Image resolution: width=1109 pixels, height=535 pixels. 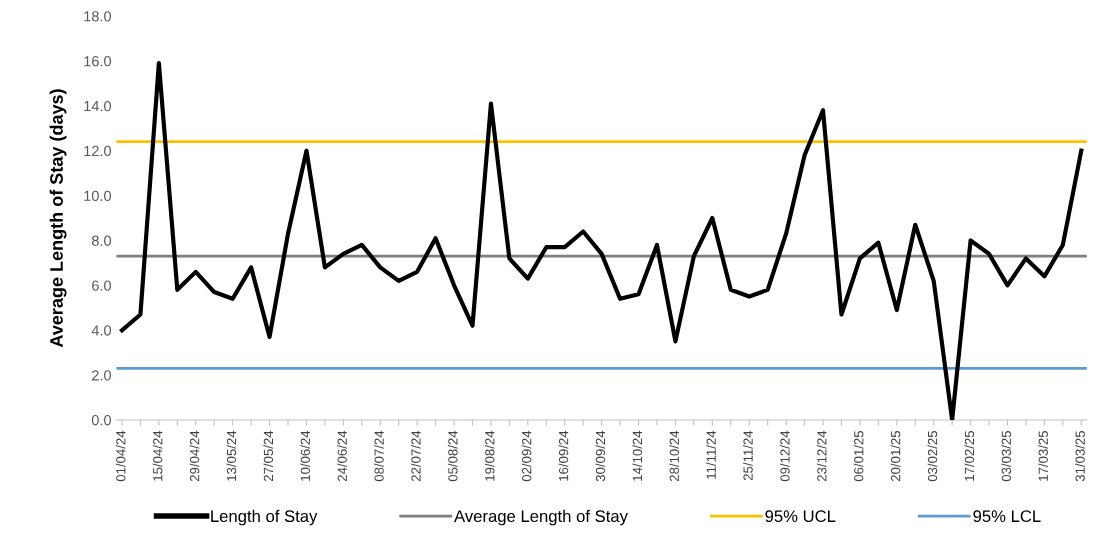 I want to click on x-tick-label: 20/01/25, so click(x=895, y=456).